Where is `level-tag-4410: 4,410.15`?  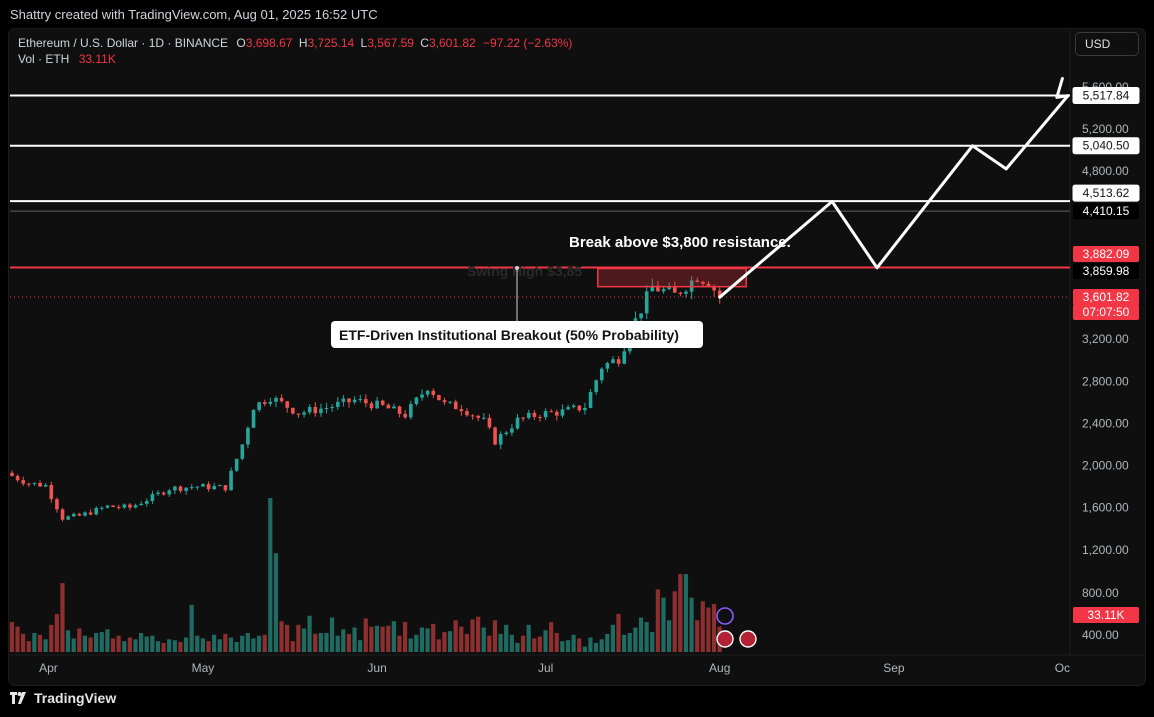 level-tag-4410: 4,410.15 is located at coordinates (1106, 211).